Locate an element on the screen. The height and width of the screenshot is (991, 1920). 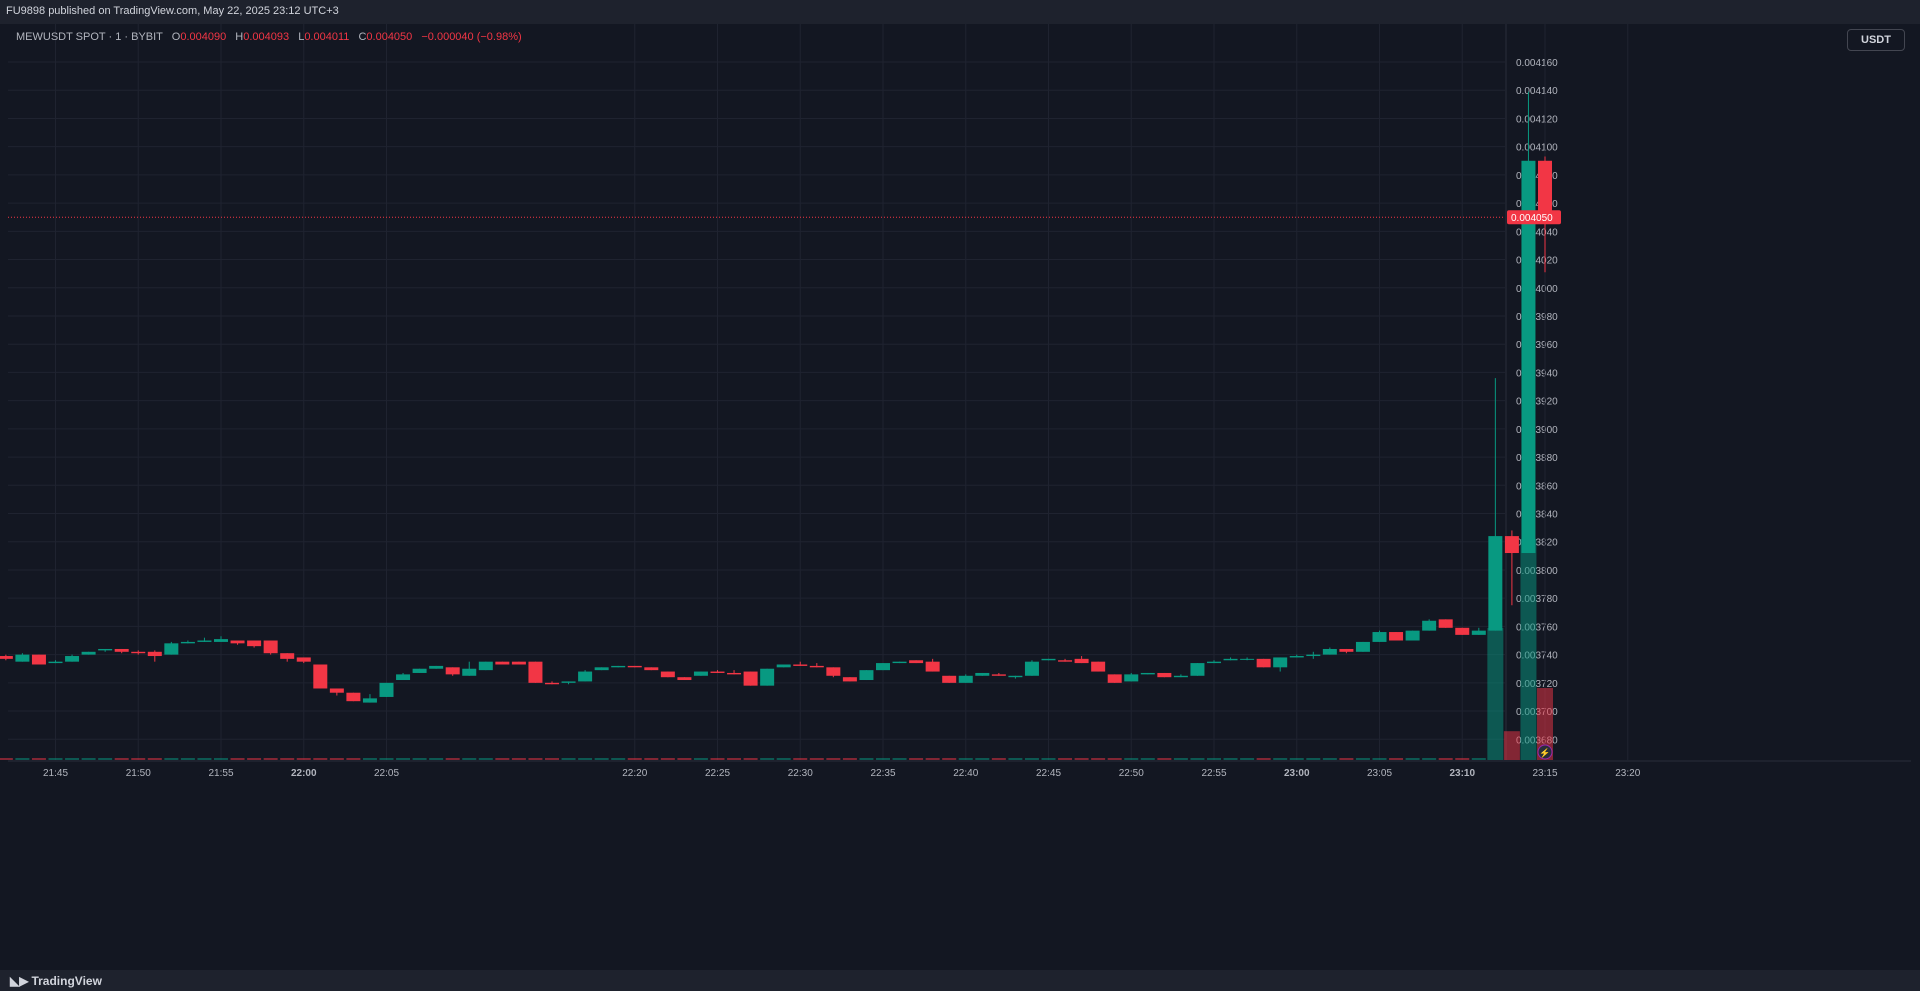
event-marker-icon is located at coordinates (1545, 752).